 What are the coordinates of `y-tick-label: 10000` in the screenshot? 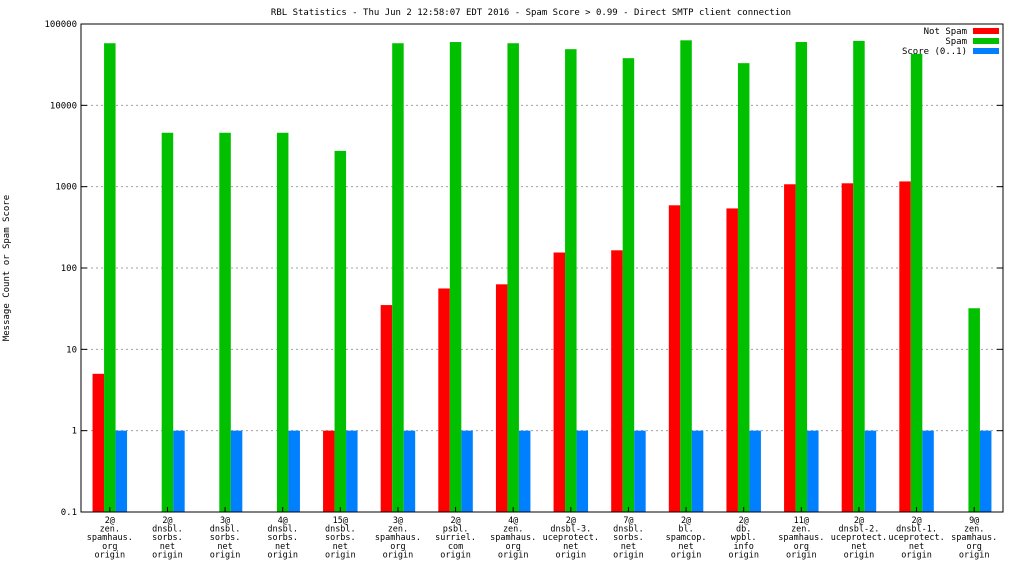 It's located at (63, 106).